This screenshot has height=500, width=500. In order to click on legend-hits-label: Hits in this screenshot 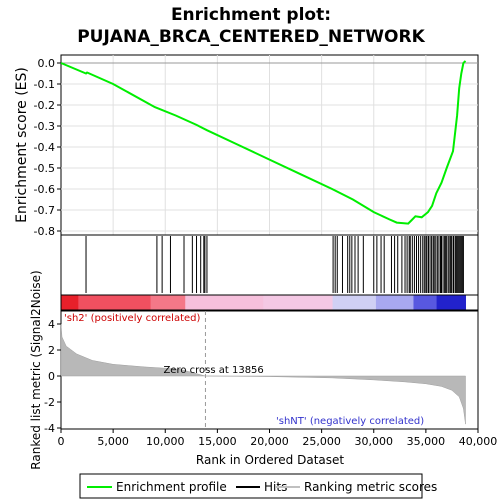, I will do `click(275, 487)`.